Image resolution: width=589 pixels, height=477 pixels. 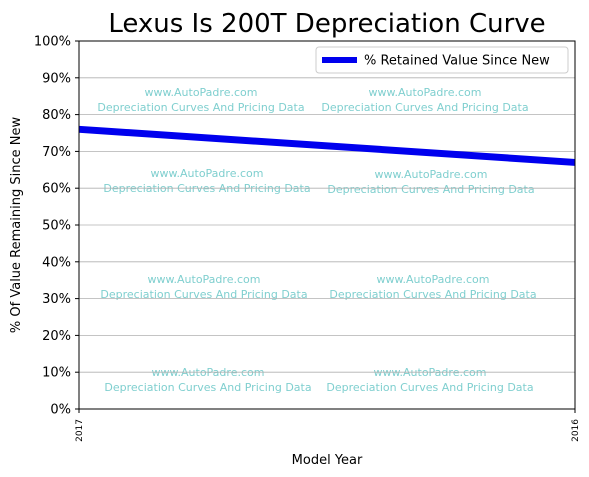 What do you see at coordinates (328, 425) in the screenshot?
I see `x-axis-ticks: 2017 2016` at bounding box center [328, 425].